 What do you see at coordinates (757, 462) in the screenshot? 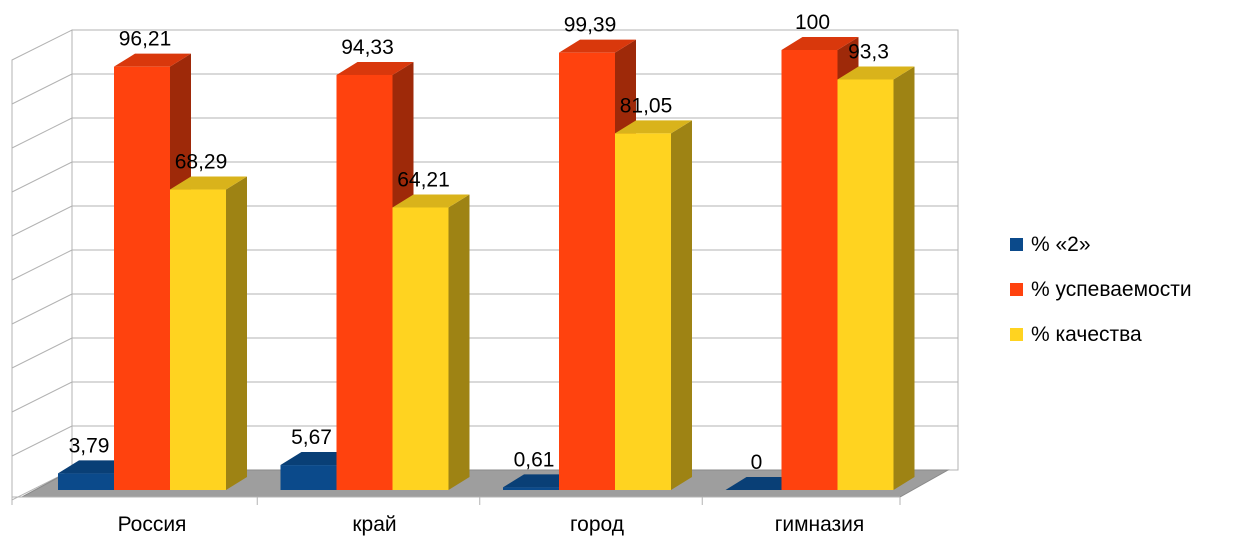
I see `data-label: 0` at bounding box center [757, 462].